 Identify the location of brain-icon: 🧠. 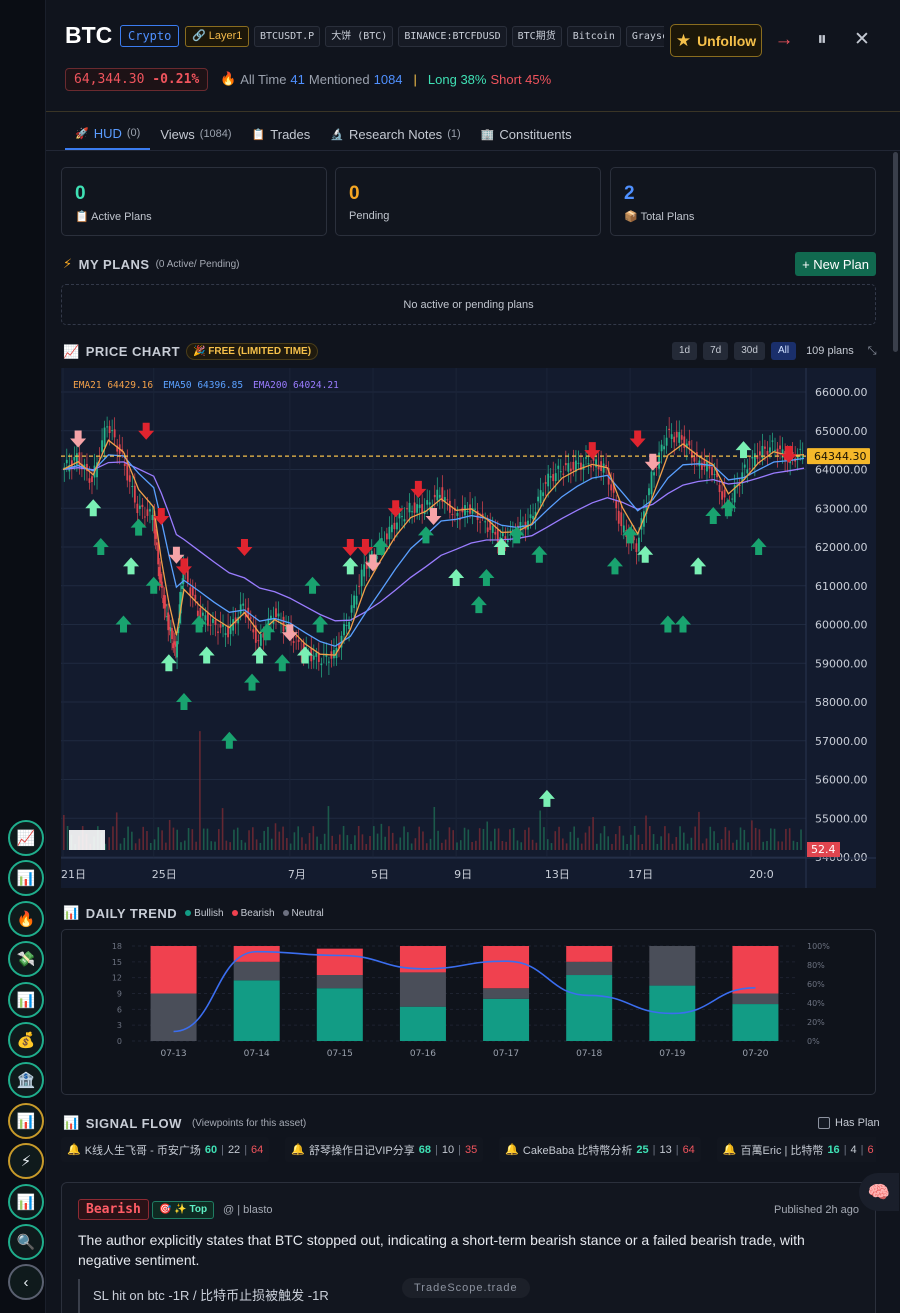
(879, 1192).